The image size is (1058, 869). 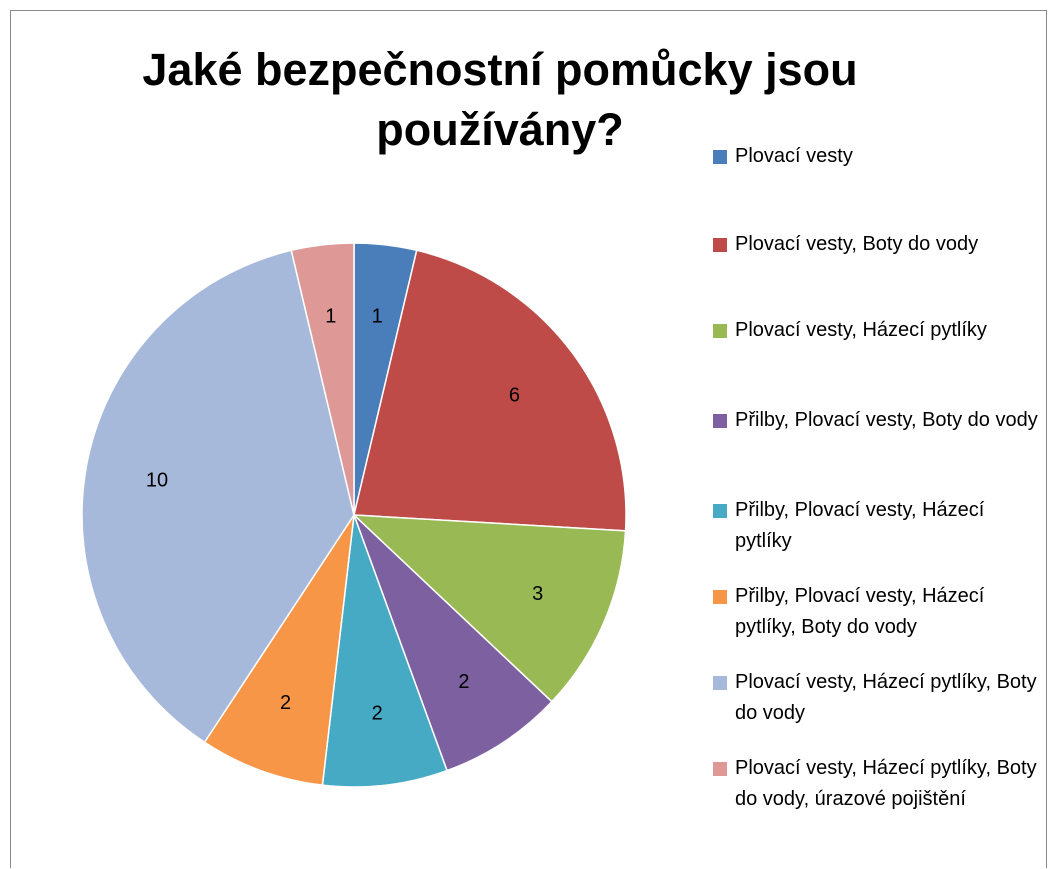 I want to click on legend-label: Přilby, Plovací vesty, Házecí pytlíky, so click(x=860, y=525).